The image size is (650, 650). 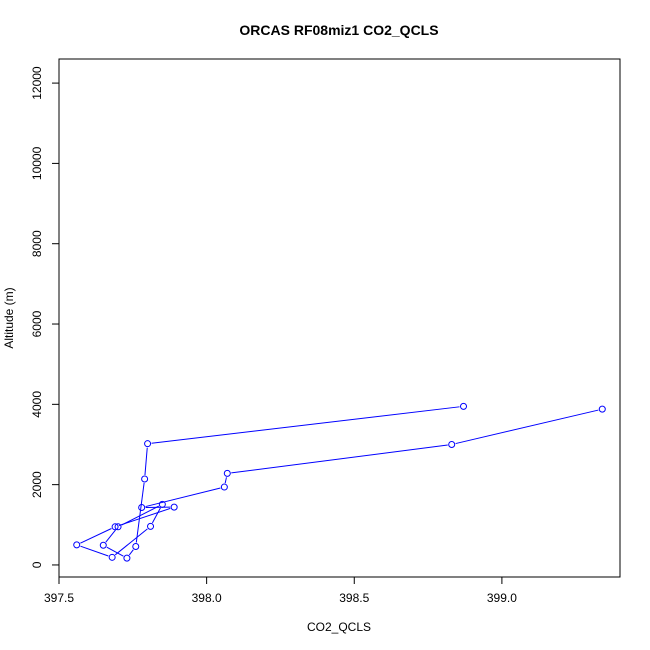 I want to click on y-tick-label: 8000, so click(x=37, y=243).